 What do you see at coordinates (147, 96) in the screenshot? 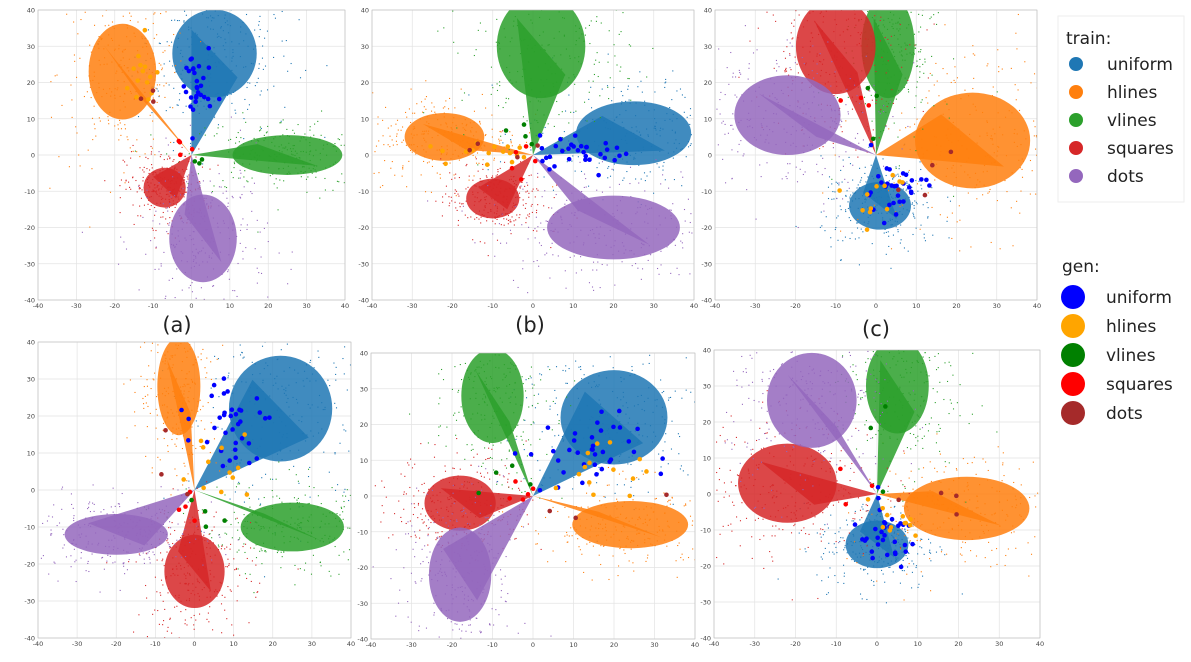
I see `gen-points-dots` at bounding box center [147, 96].